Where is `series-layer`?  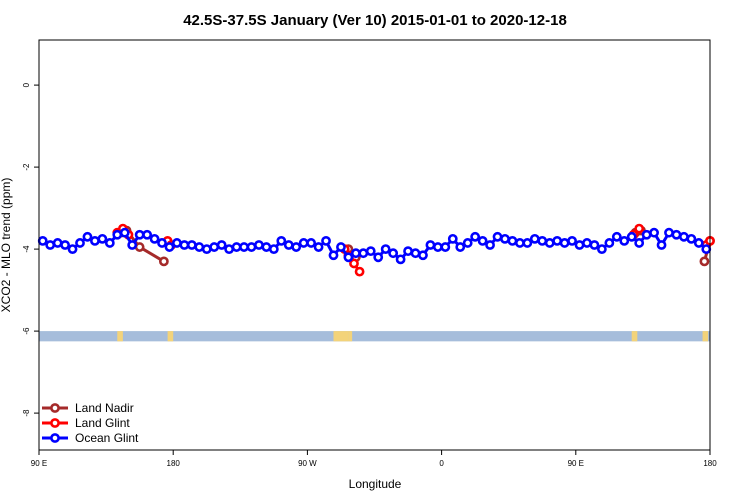
series-layer is located at coordinates (376, 250).